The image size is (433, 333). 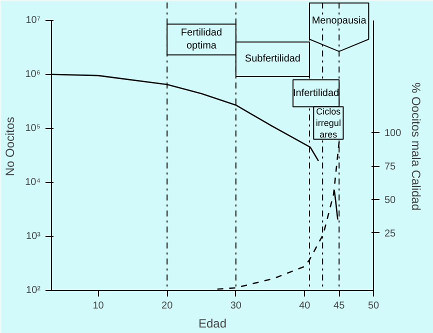 I want to click on x-tick-label: 10, so click(x=98, y=306).